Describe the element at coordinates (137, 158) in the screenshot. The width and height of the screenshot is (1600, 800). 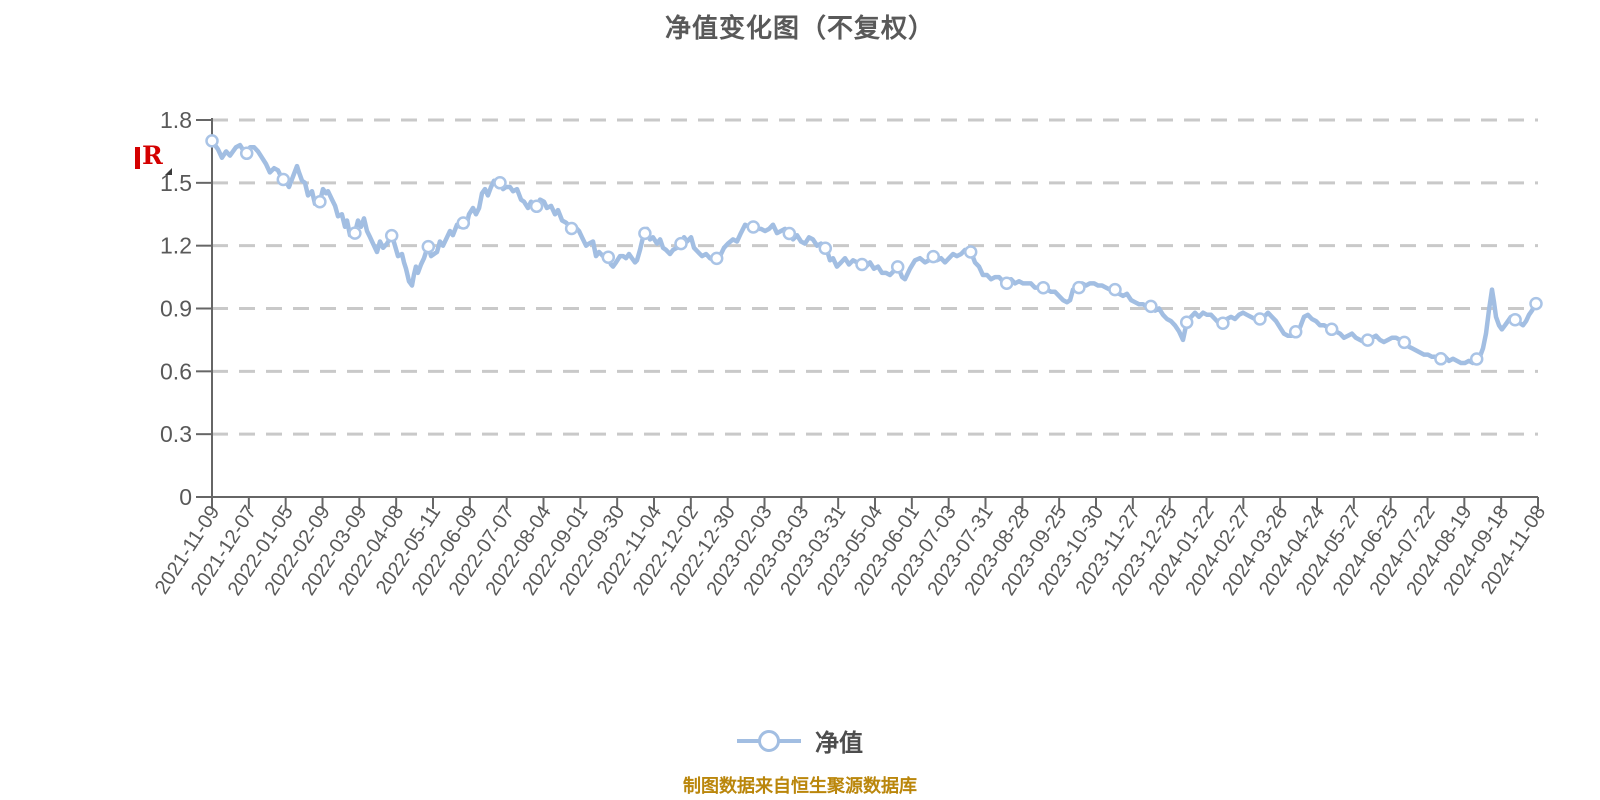
I see `red-bar-icon` at that location.